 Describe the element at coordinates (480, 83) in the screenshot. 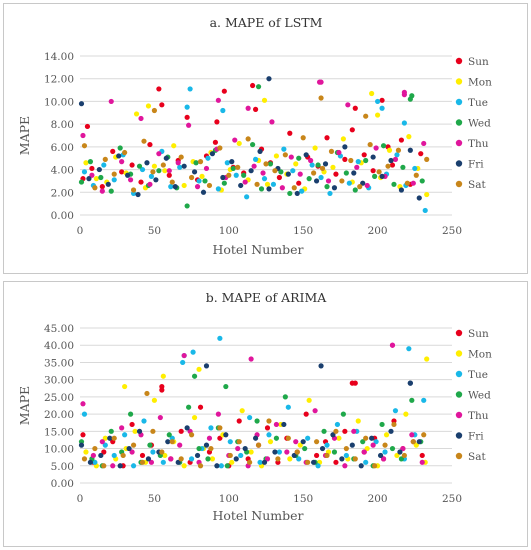

I see `legend-label: Mon` at that location.